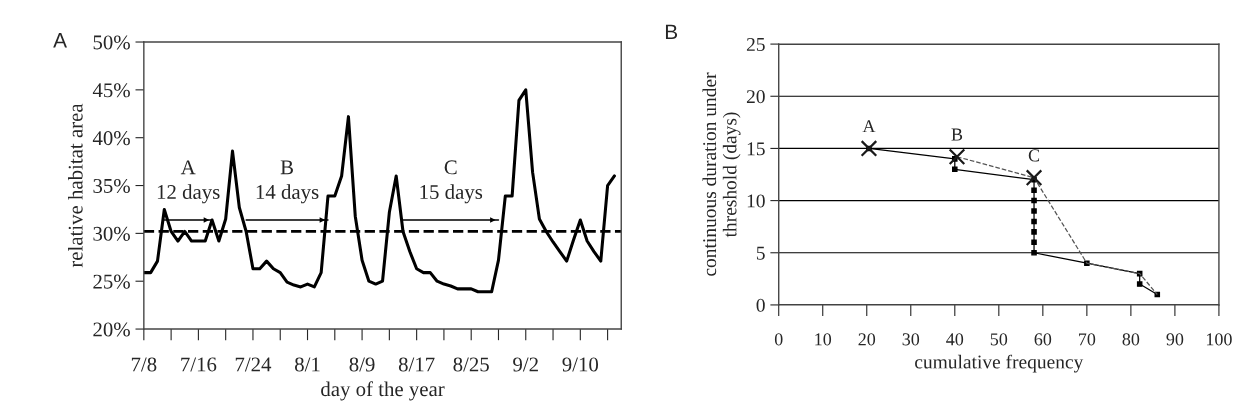 This screenshot has width=1240, height=416. What do you see at coordinates (580, 364) in the screenshot?
I see `x-tick-label: 9/10` at bounding box center [580, 364].